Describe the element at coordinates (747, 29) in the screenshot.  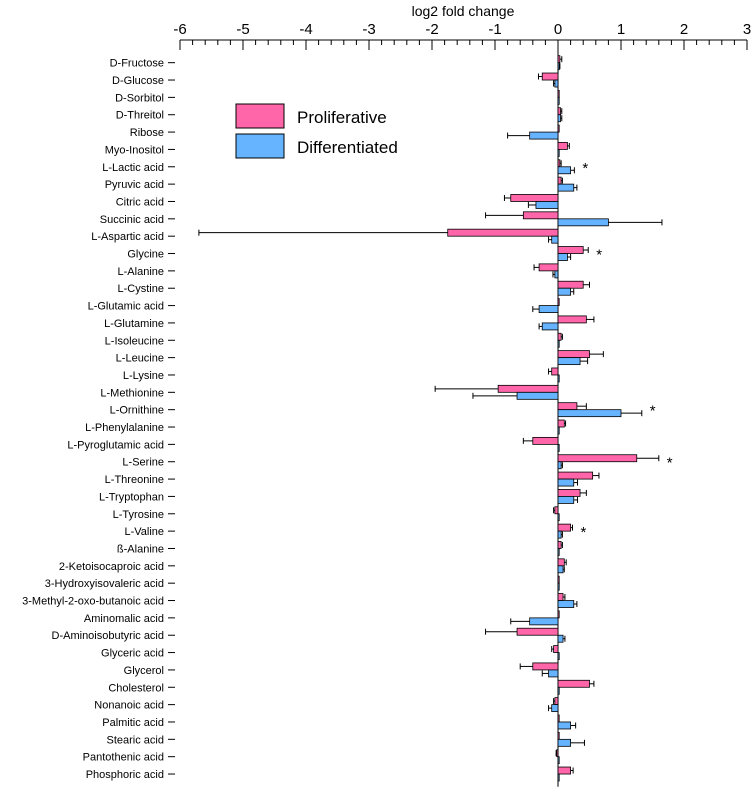
I see `x-tick-label: 3` at that location.